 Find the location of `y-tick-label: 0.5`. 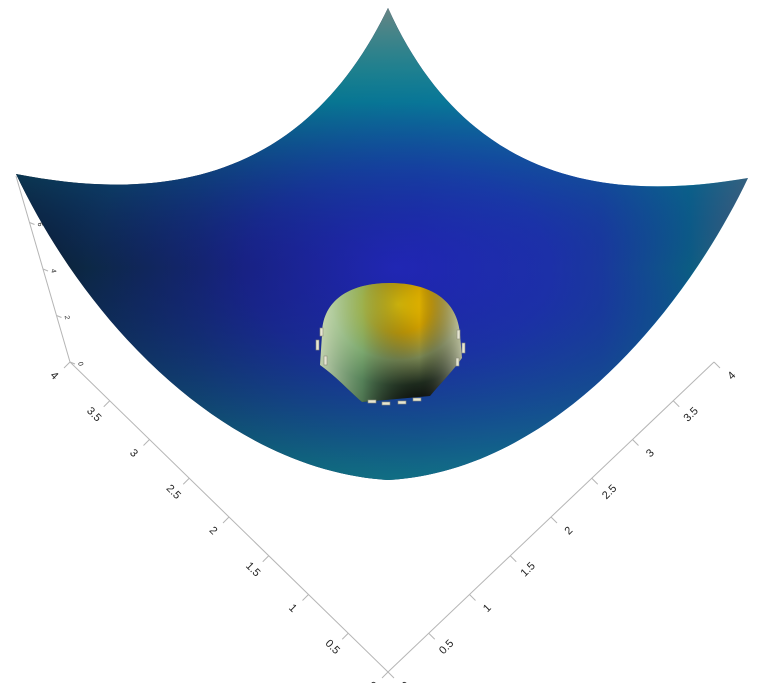

y-tick-label: 0.5 is located at coordinates (332, 647).